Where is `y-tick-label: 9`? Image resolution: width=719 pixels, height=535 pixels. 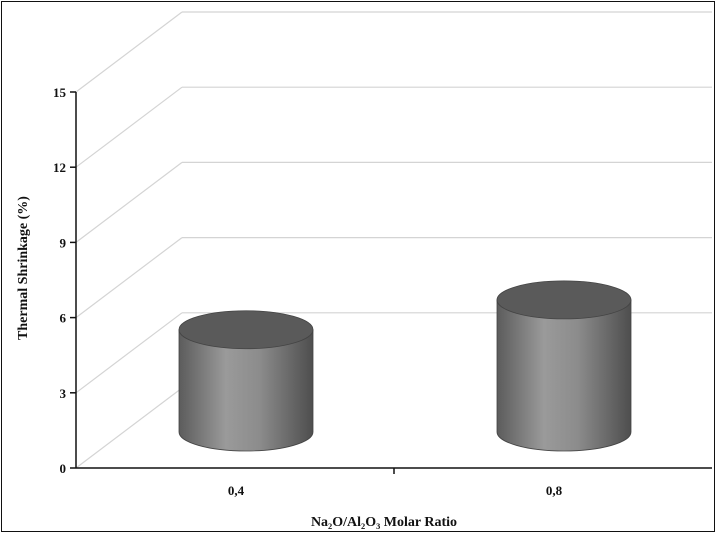 y-tick-label: 9 is located at coordinates (63, 242).